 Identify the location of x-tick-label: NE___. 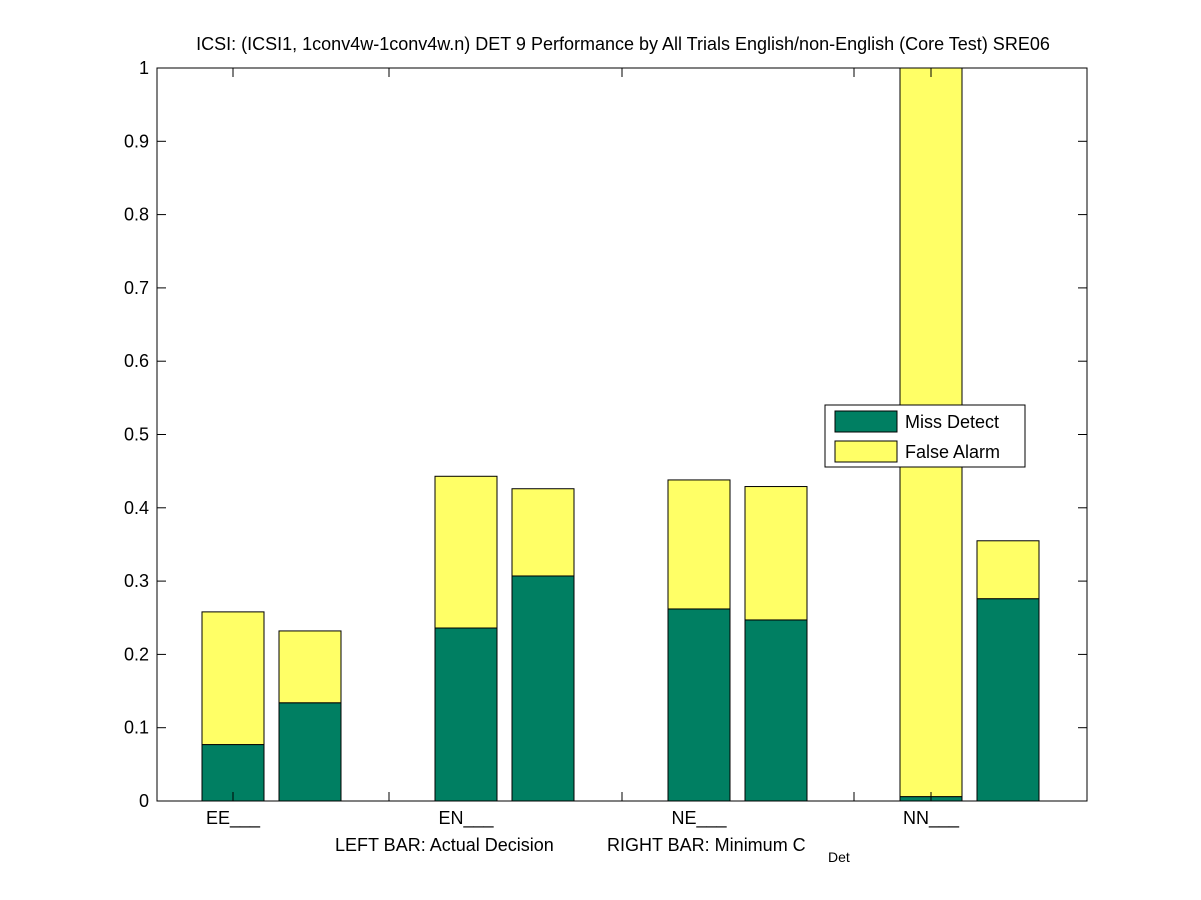
(699, 818).